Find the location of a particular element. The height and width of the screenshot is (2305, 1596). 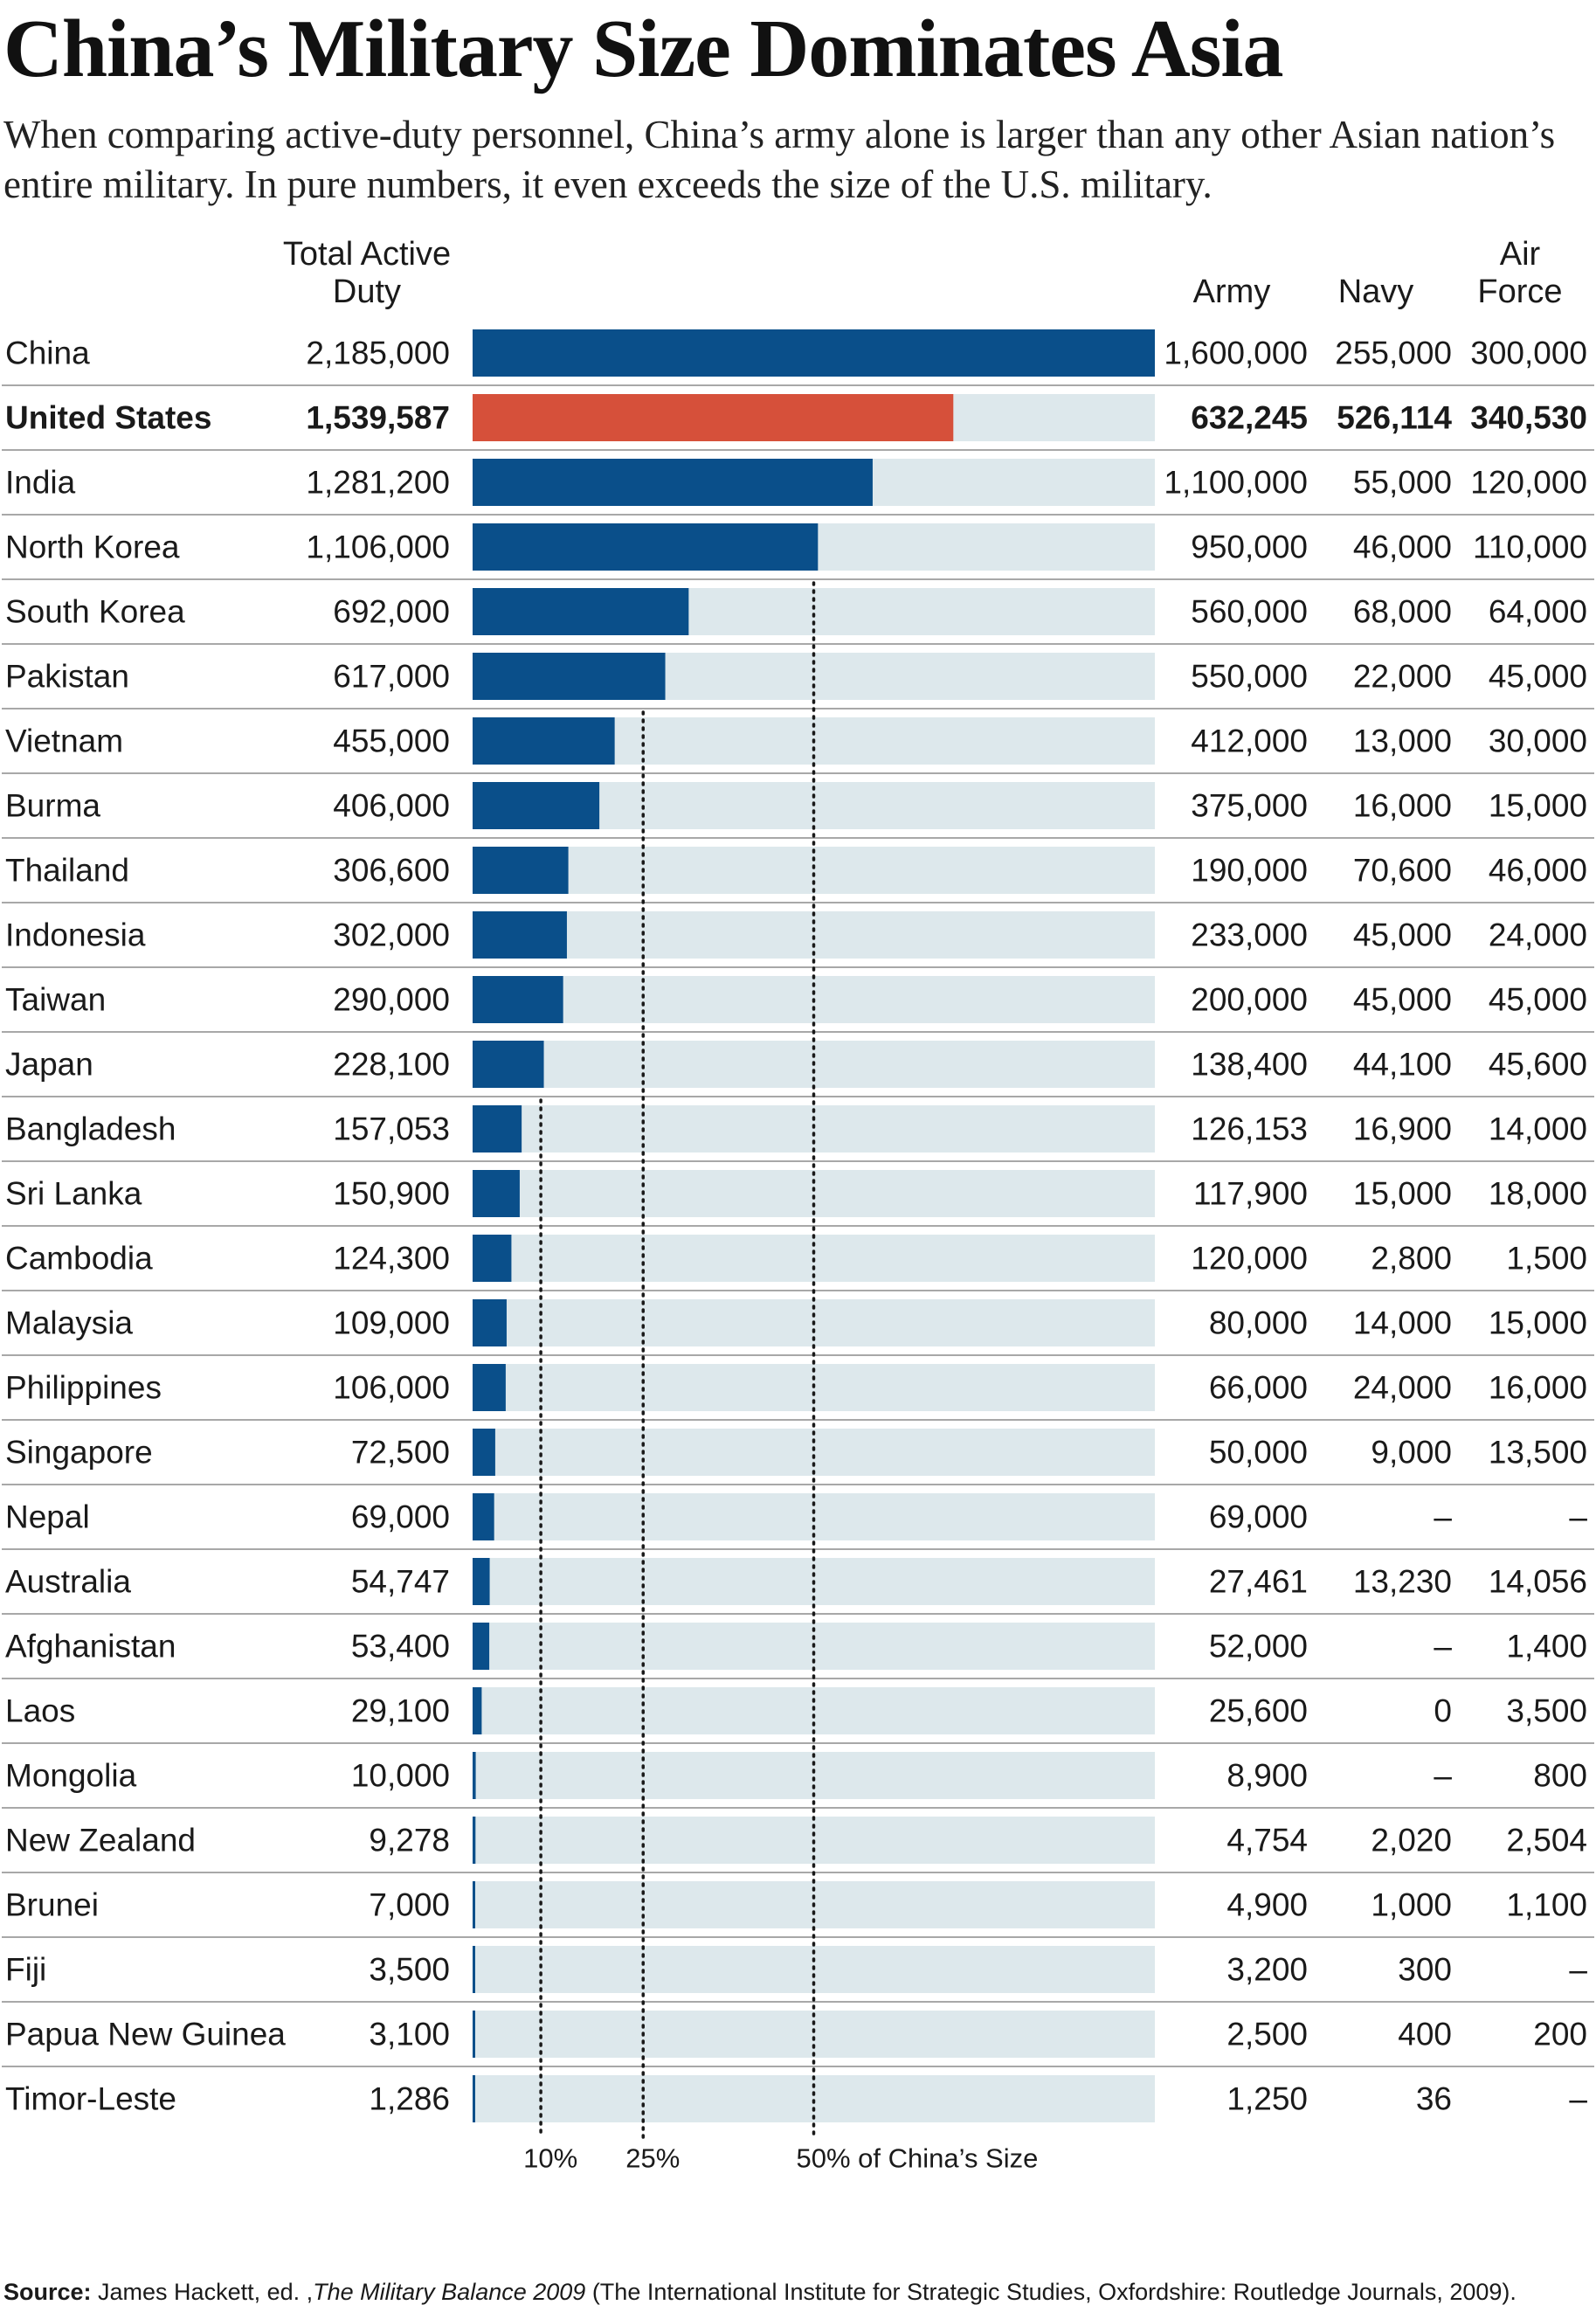

country-label: Taiwan is located at coordinates (55, 1000).